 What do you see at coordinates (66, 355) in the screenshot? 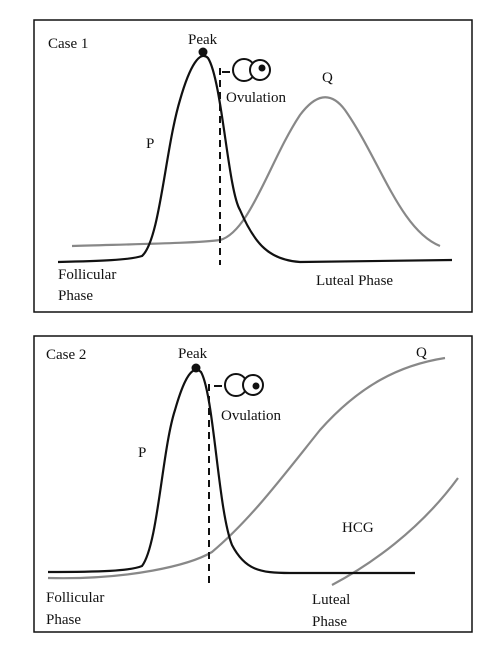
I see `panel-title: Case 2` at bounding box center [66, 355].